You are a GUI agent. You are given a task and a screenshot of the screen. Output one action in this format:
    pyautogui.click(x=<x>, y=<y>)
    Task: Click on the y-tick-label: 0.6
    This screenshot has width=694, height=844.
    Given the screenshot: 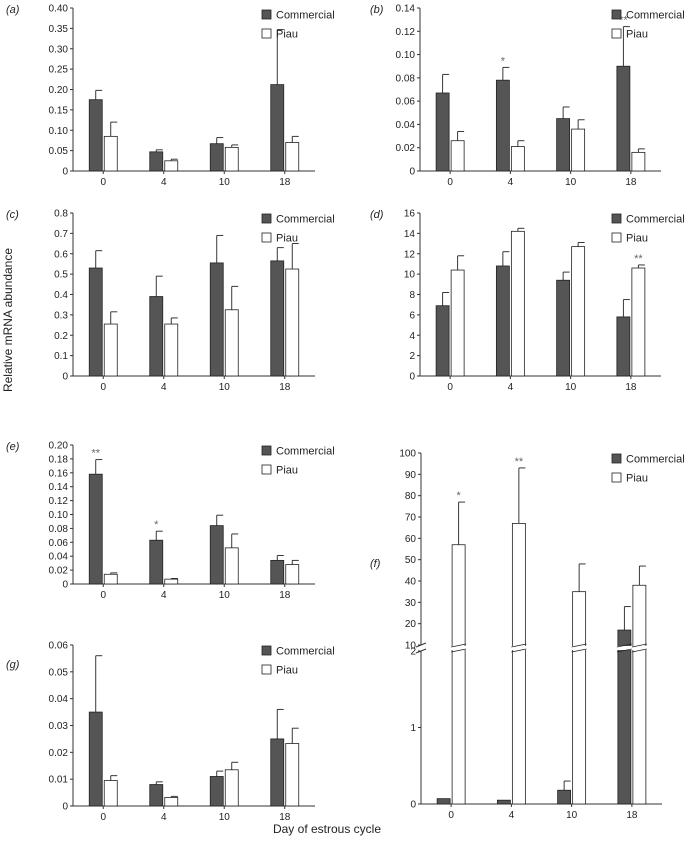 What is the action you would take?
    pyautogui.click(x=61, y=254)
    